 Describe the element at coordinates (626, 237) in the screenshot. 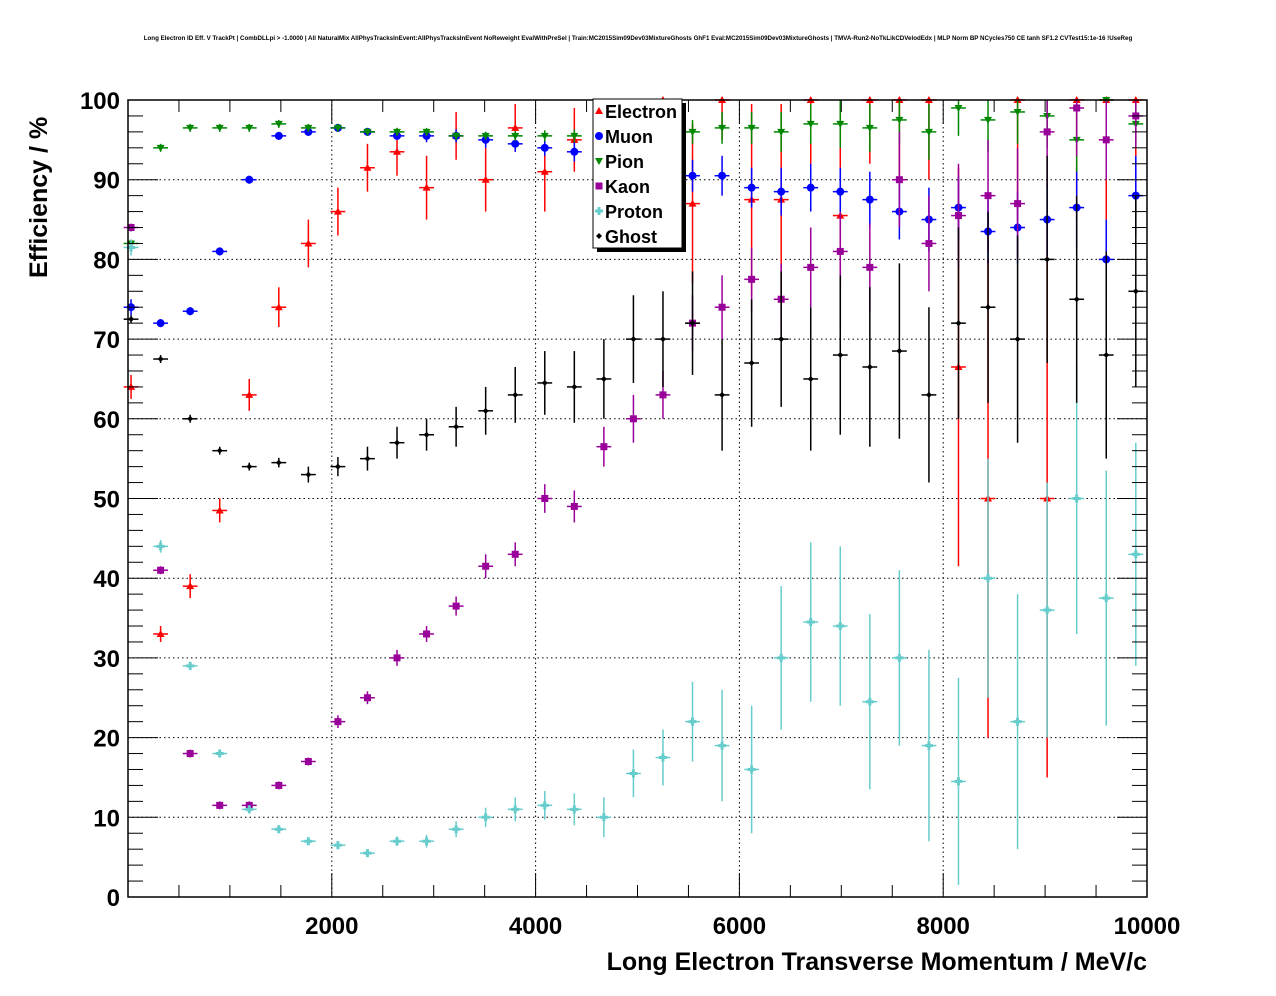

I see `legend-entry-ghost: Ghost` at that location.